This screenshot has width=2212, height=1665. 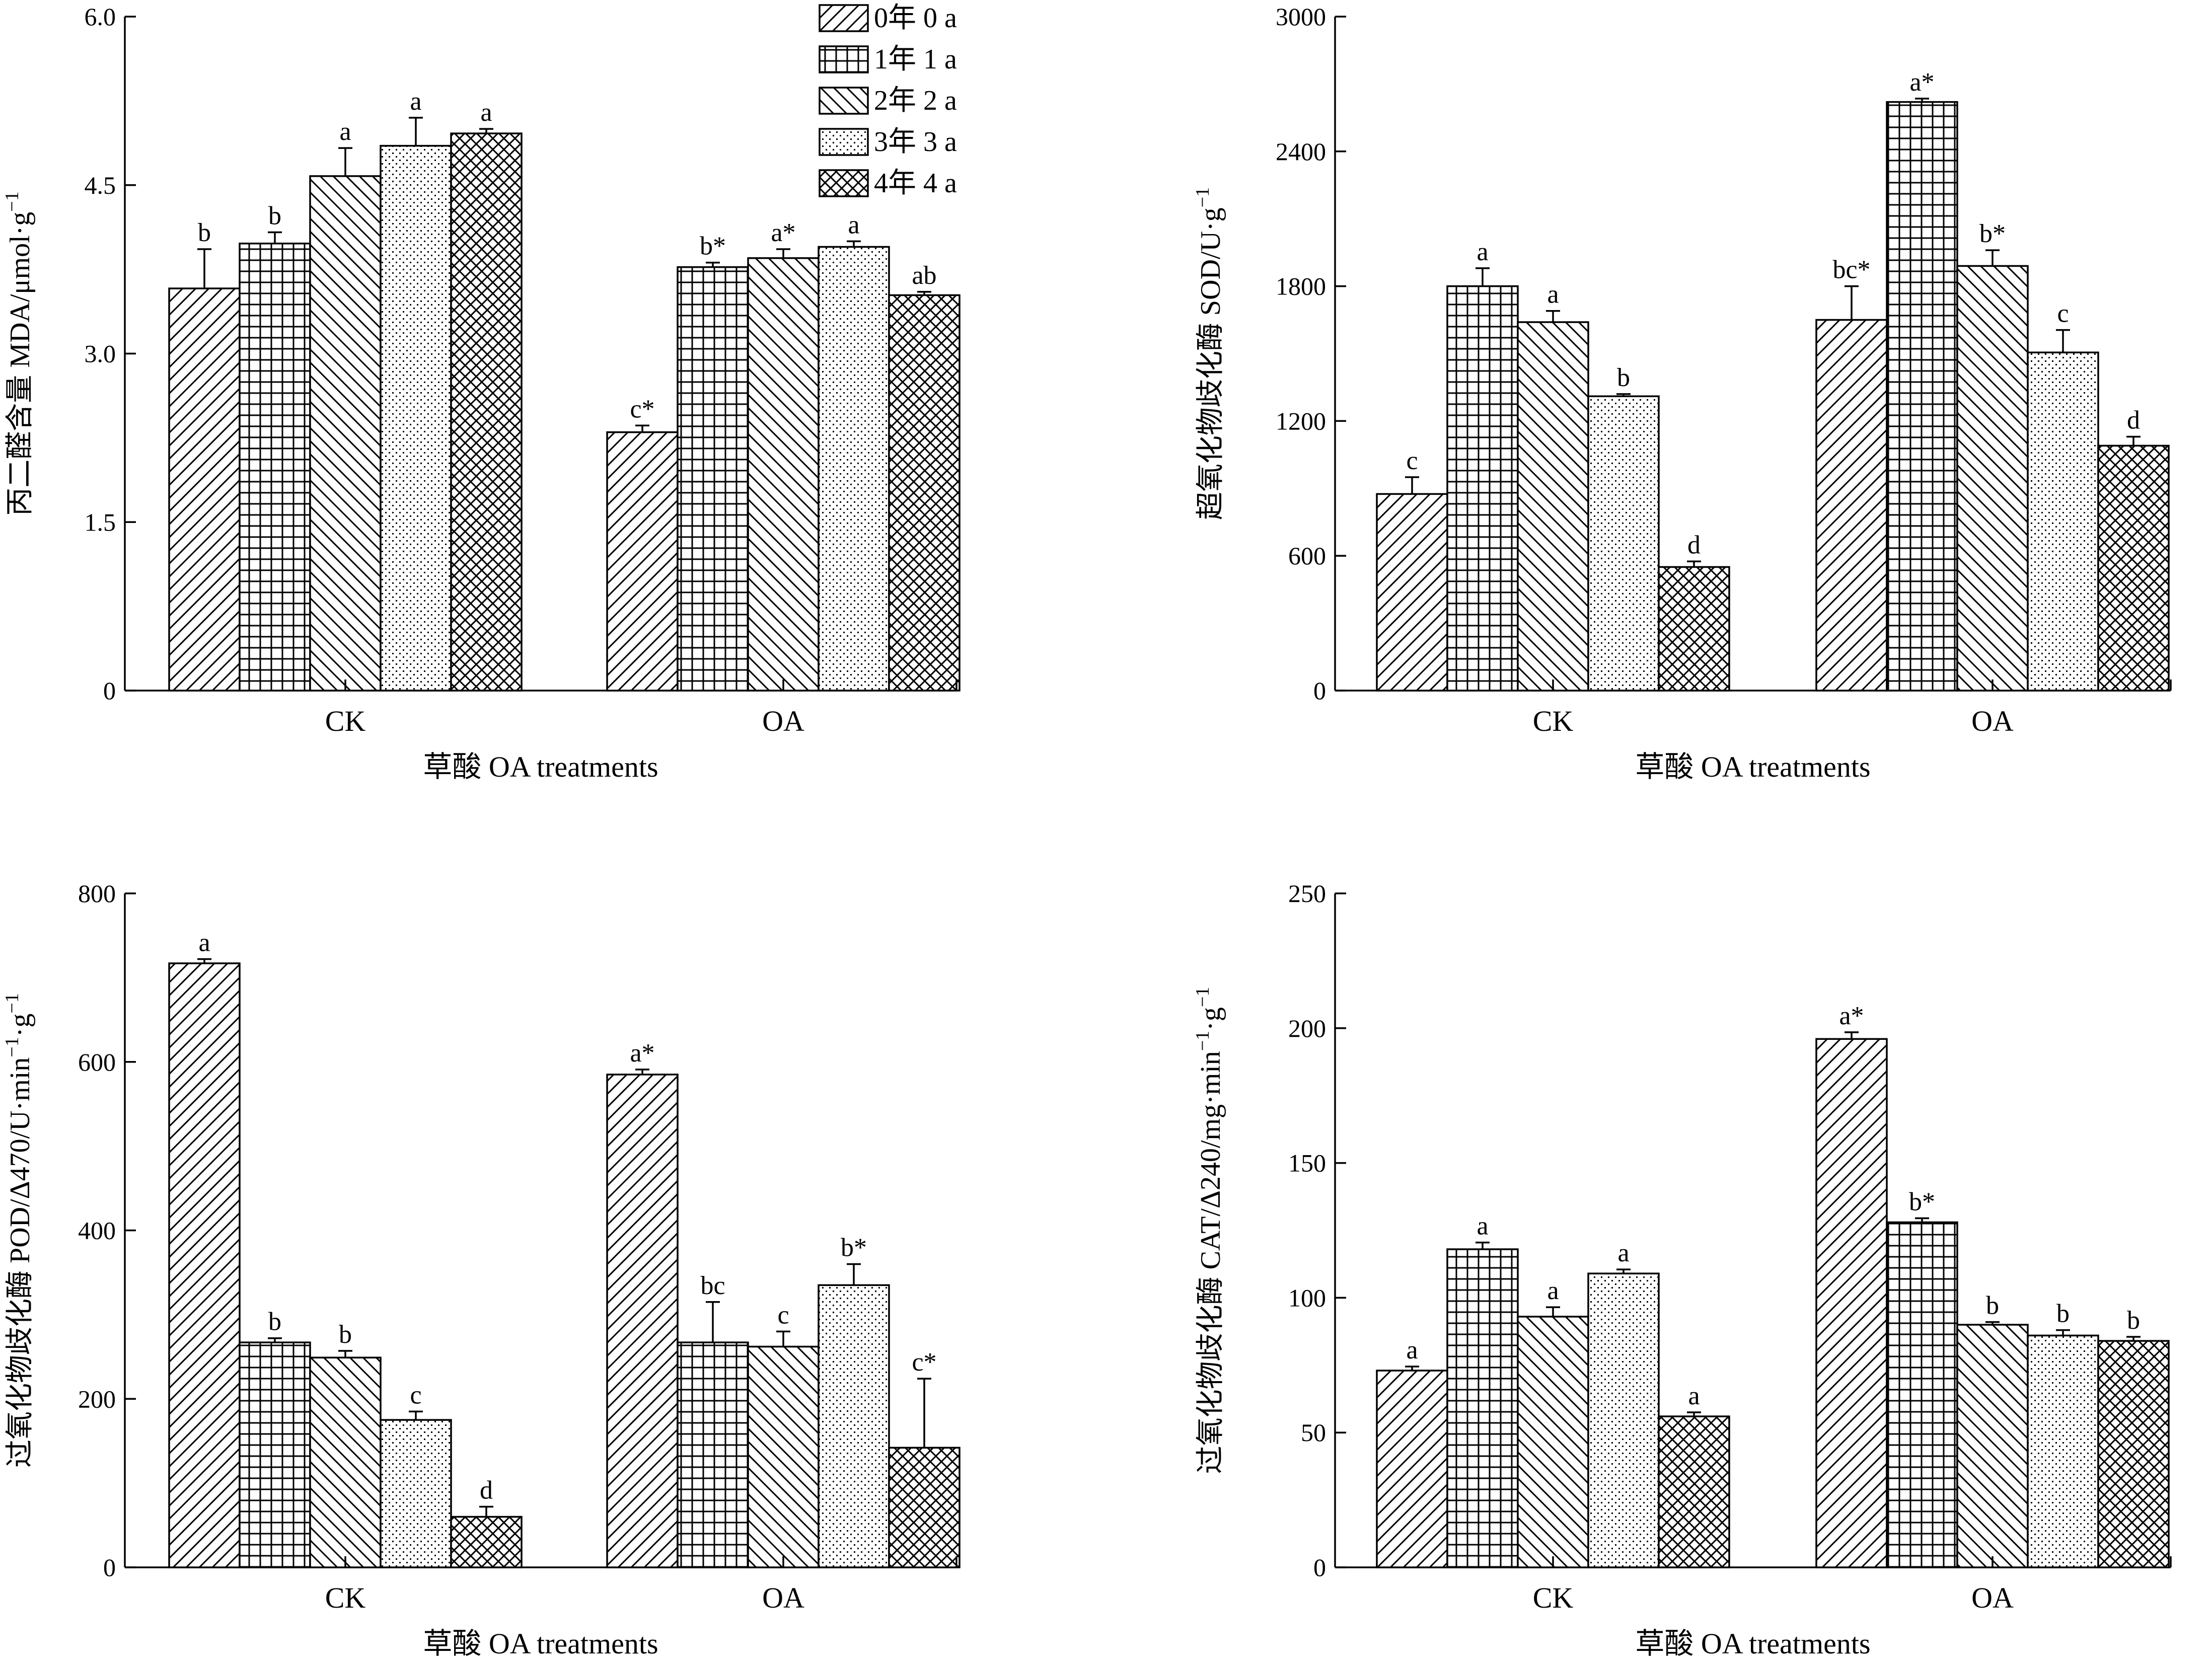 What do you see at coordinates (97, 893) in the screenshot?
I see `y-tick-label: 800` at bounding box center [97, 893].